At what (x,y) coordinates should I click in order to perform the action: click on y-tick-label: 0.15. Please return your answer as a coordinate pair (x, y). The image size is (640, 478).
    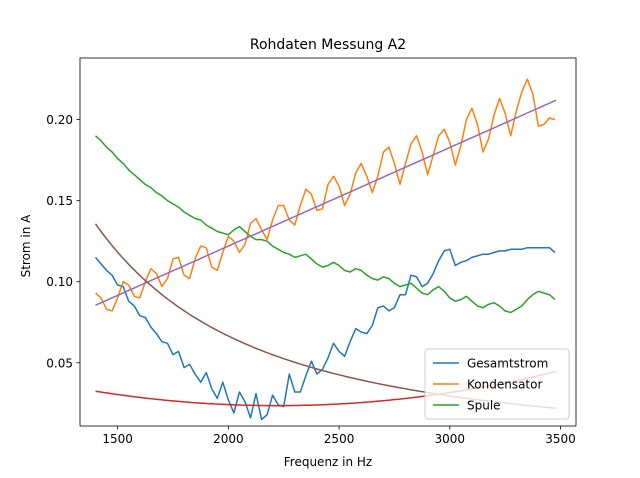
    Looking at the image, I should click on (59, 201).